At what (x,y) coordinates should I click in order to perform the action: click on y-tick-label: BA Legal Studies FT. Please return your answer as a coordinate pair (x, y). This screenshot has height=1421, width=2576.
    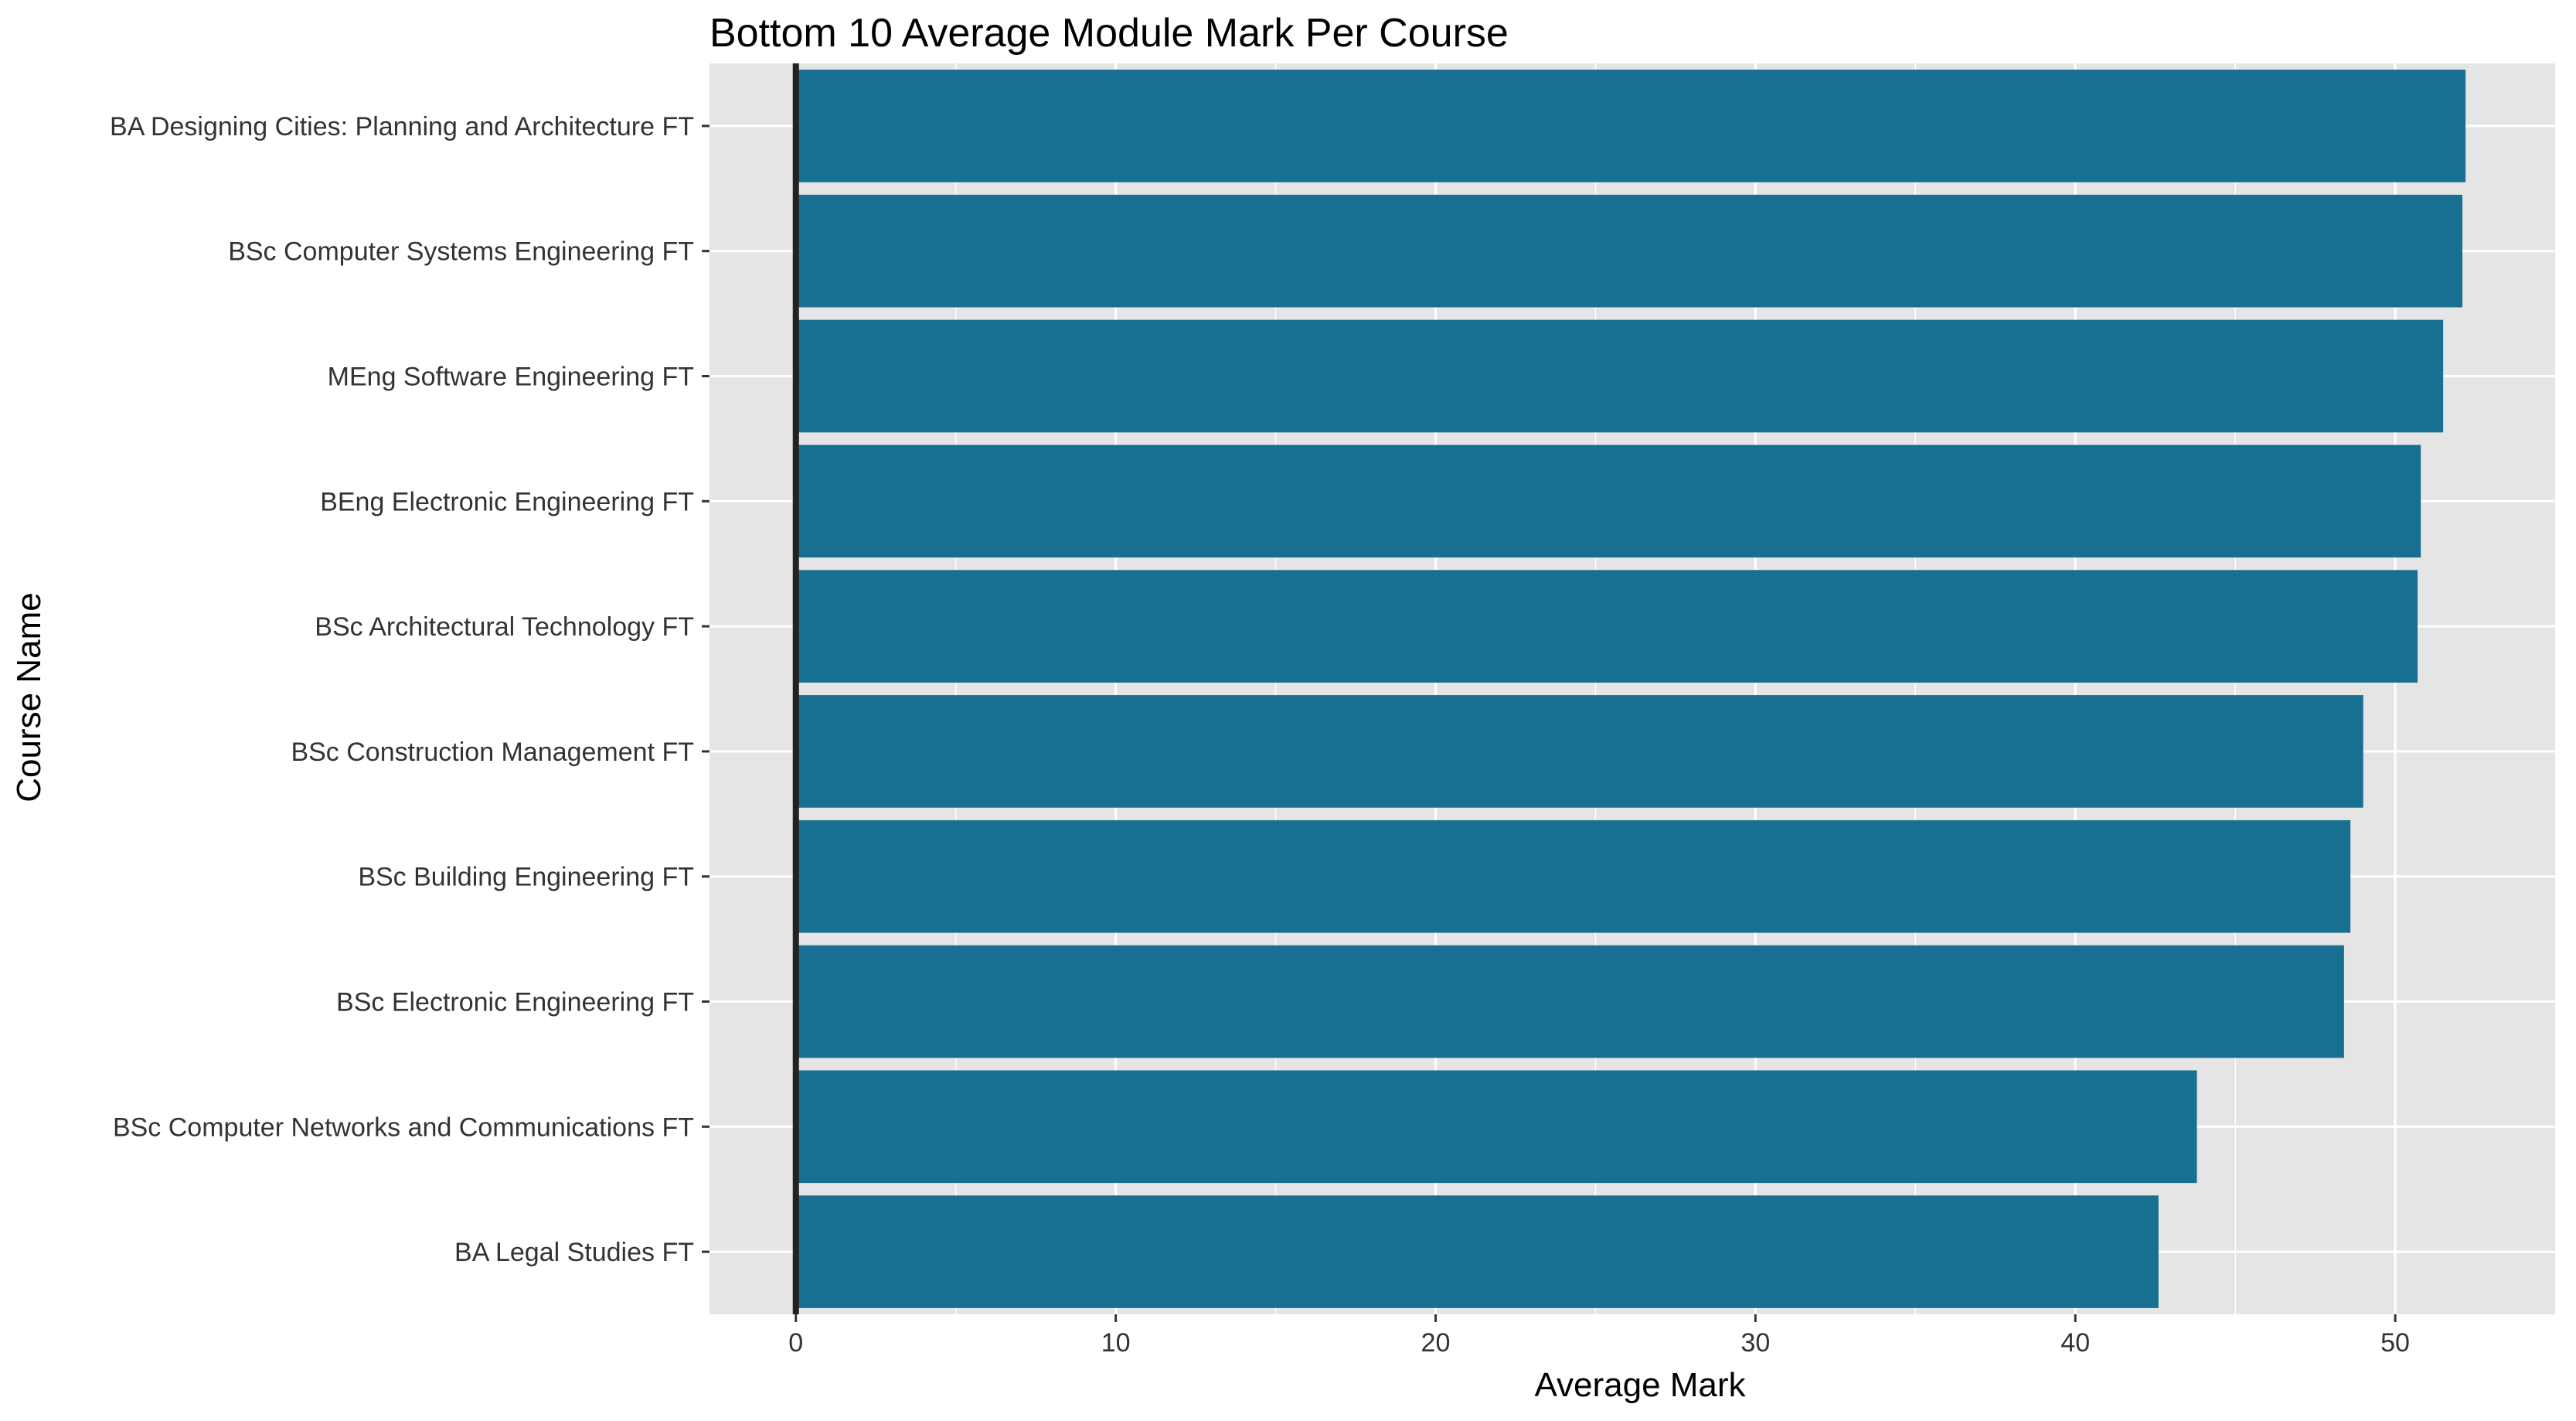
    Looking at the image, I should click on (574, 1252).